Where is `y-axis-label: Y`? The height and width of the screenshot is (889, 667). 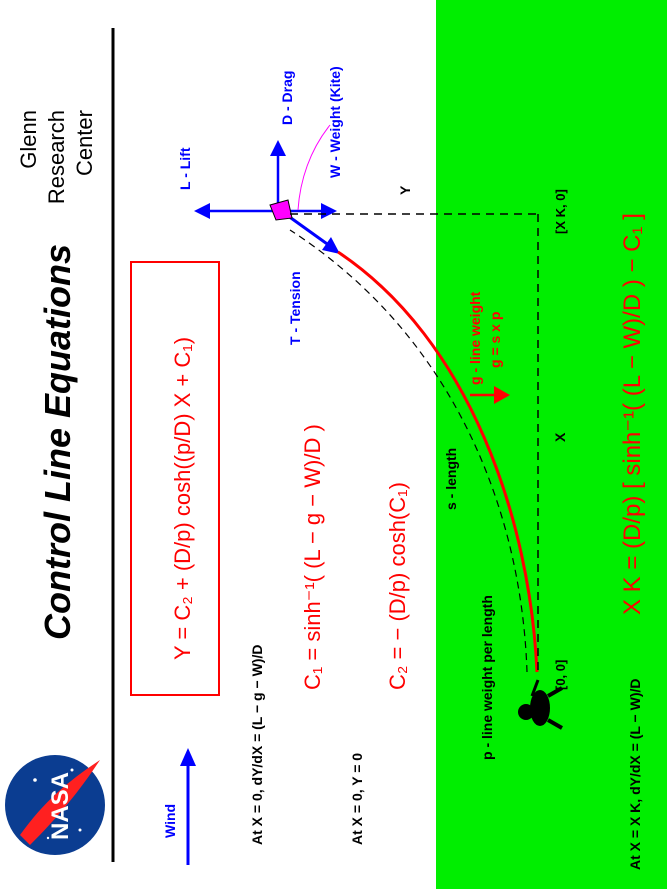
y-axis-label: Y is located at coordinates (405, 190).